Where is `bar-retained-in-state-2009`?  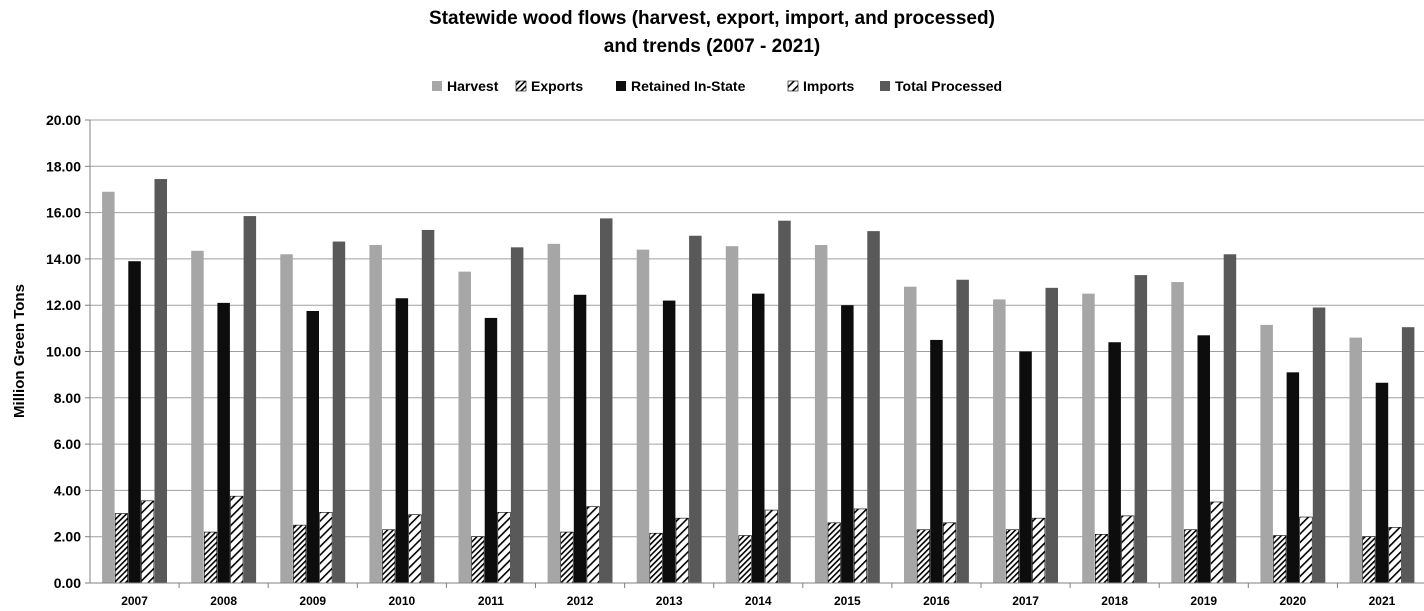 bar-retained-in-state-2009 is located at coordinates (312, 446).